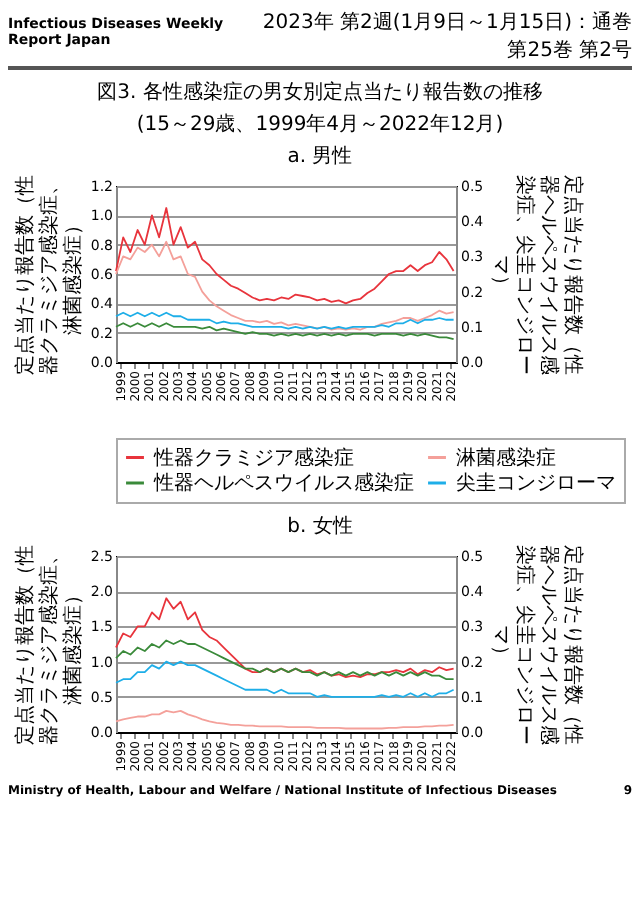 This screenshot has width=640, height=906. I want to click on chart-subtitle: (15～29歳、1999年4月～2022年12月), so click(320, 124).